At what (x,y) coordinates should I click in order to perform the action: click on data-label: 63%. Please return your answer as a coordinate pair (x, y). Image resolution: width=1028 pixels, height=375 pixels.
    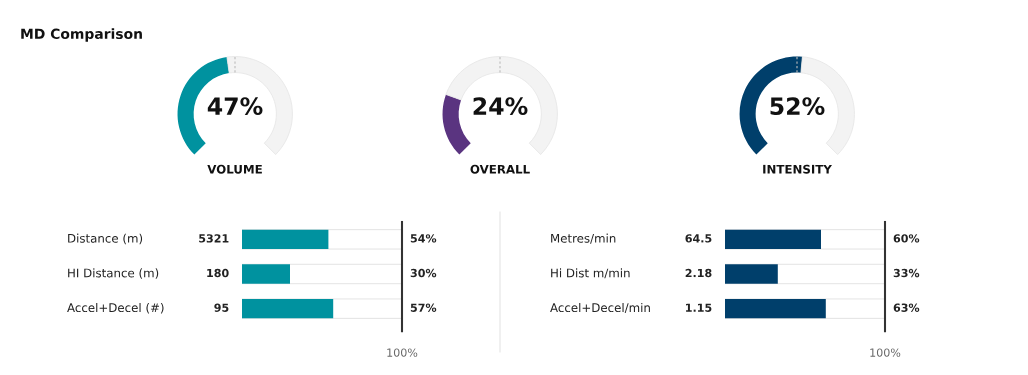
    Looking at the image, I should click on (906, 307).